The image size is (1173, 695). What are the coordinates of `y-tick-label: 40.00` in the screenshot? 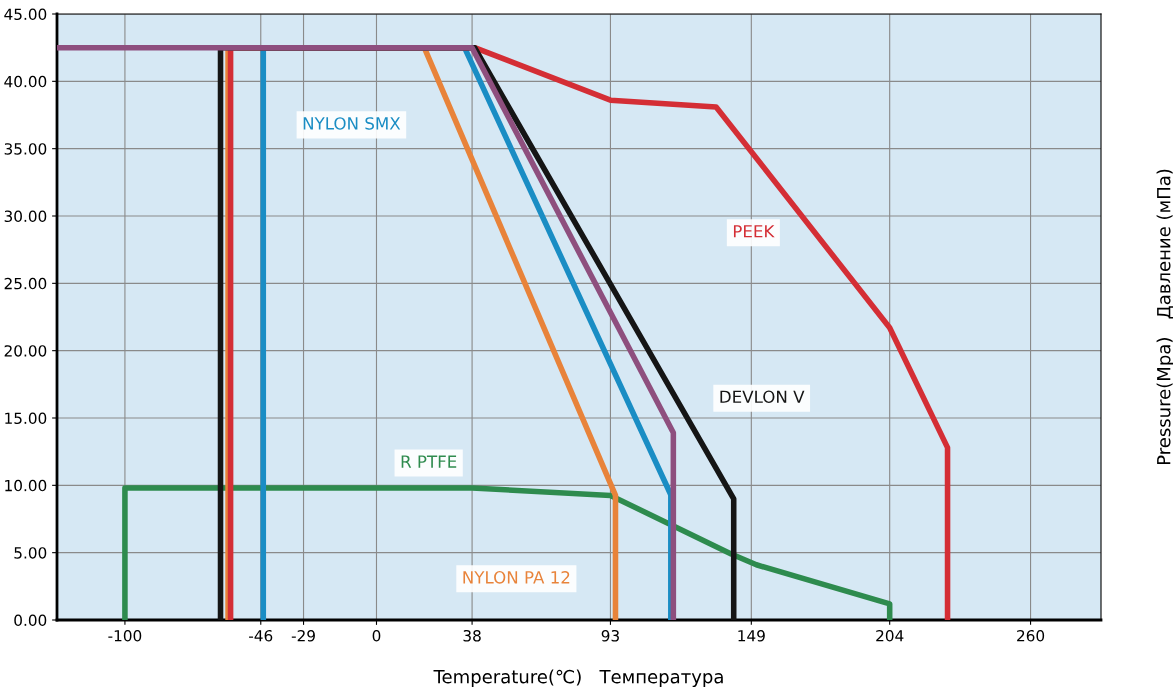 It's located at (25, 81).